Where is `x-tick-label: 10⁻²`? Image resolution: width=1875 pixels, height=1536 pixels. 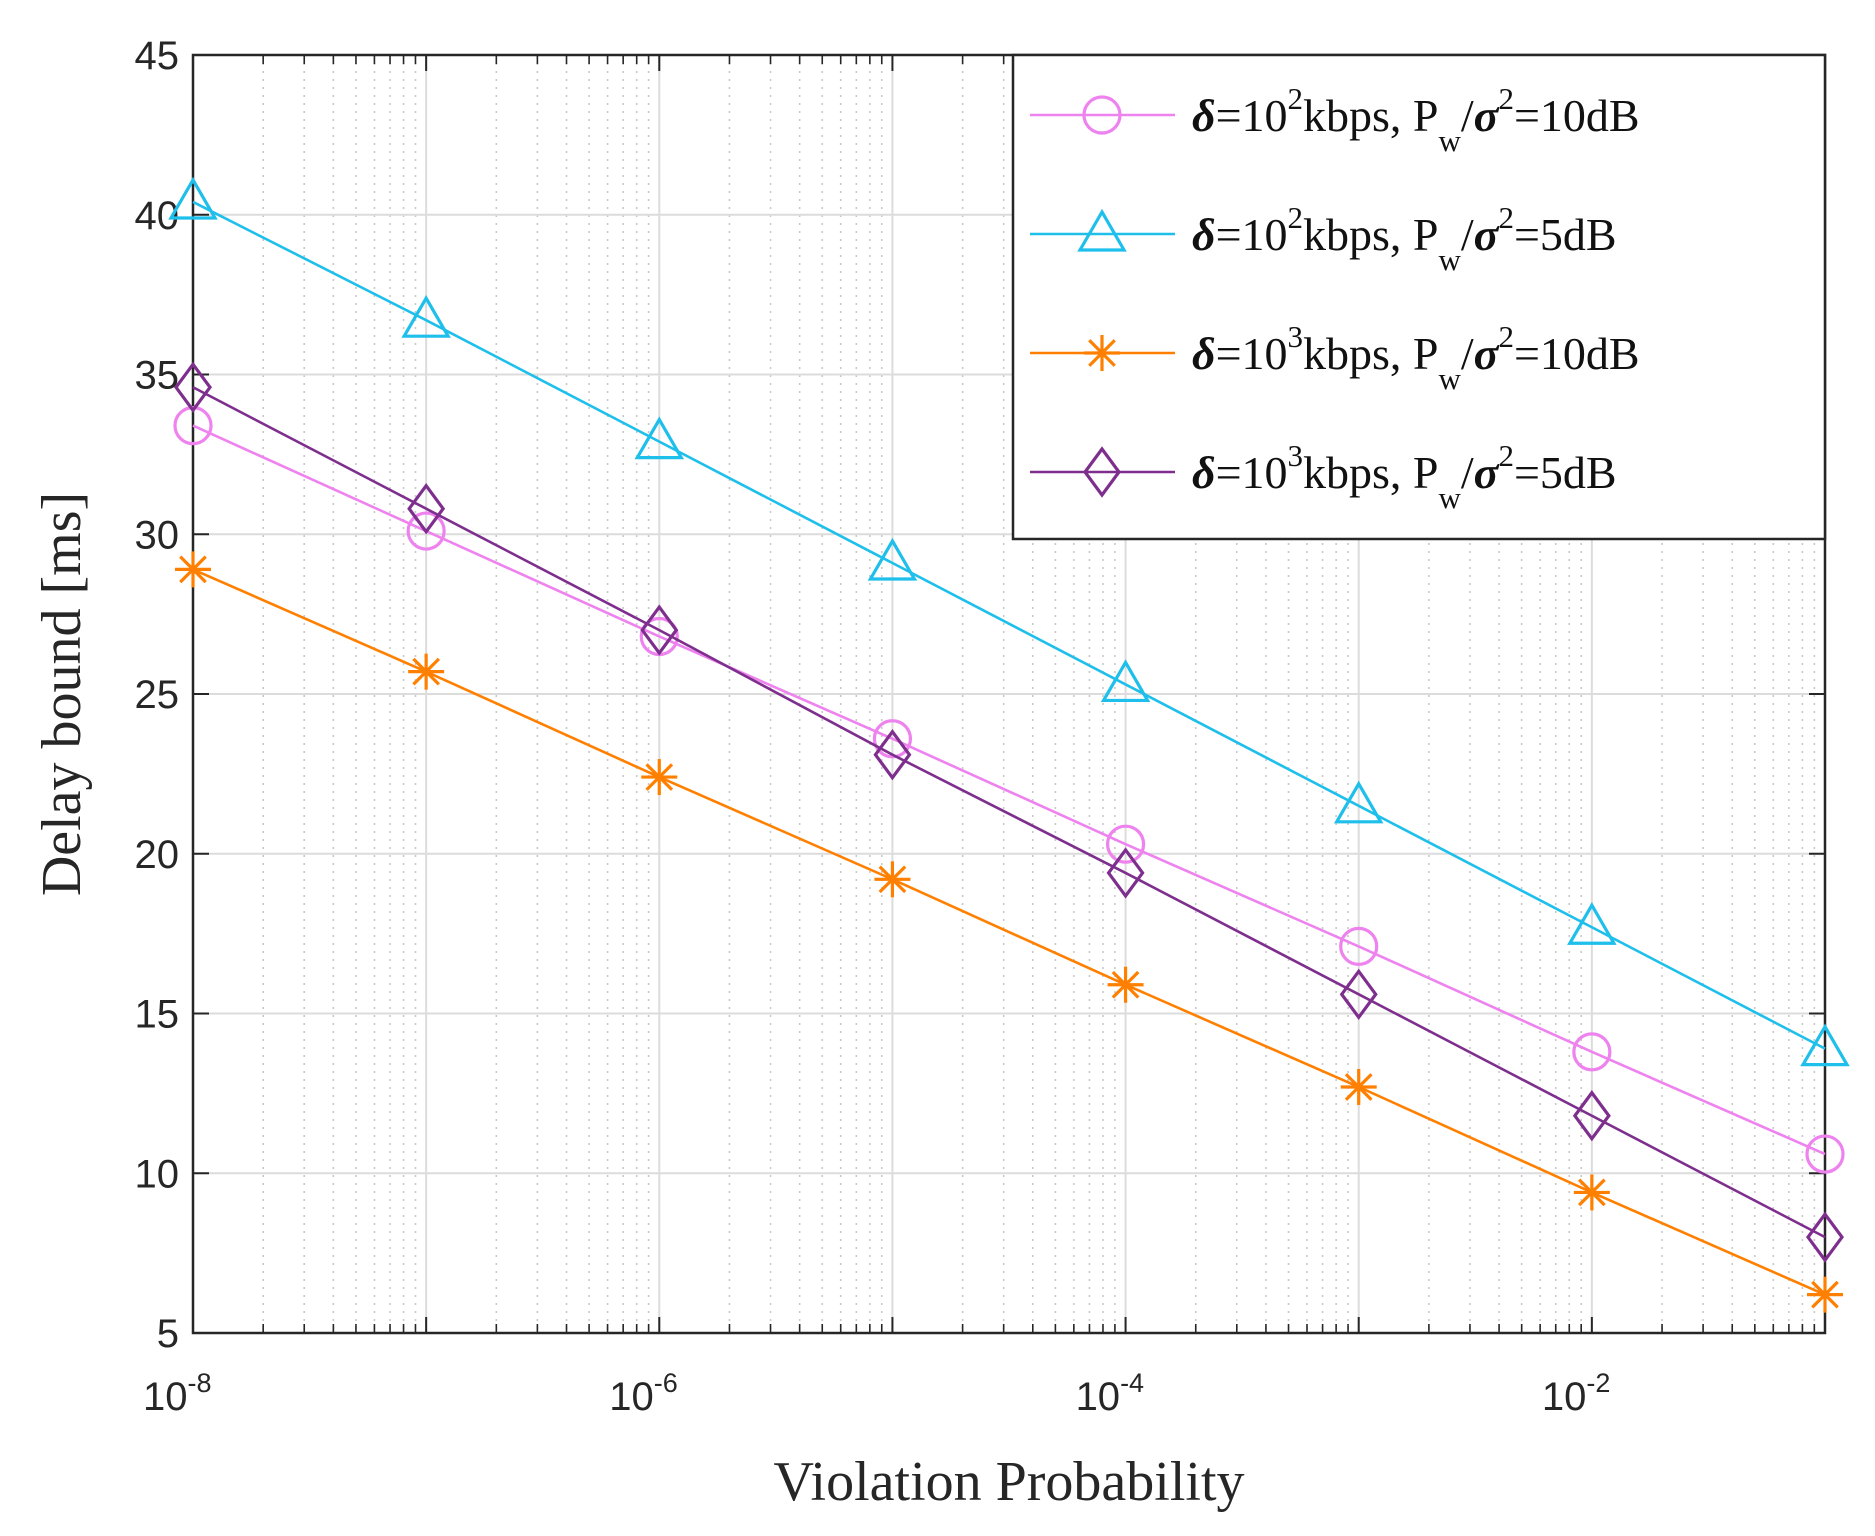
x-tick-label: 10⁻² is located at coordinates (1576, 1393).